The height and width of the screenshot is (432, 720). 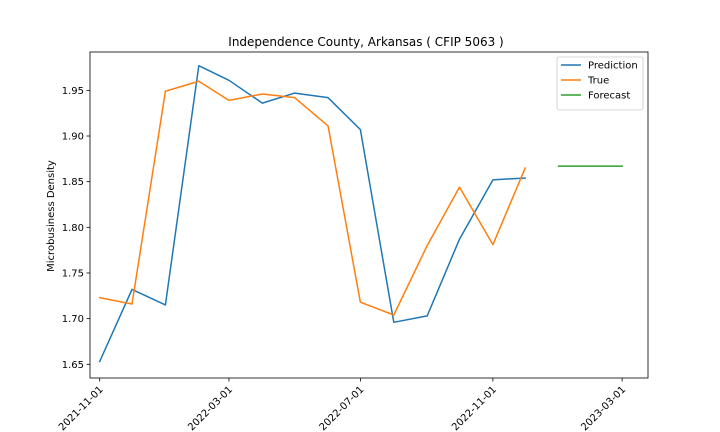 I want to click on y-tick-label: 1.95, so click(x=73, y=91).